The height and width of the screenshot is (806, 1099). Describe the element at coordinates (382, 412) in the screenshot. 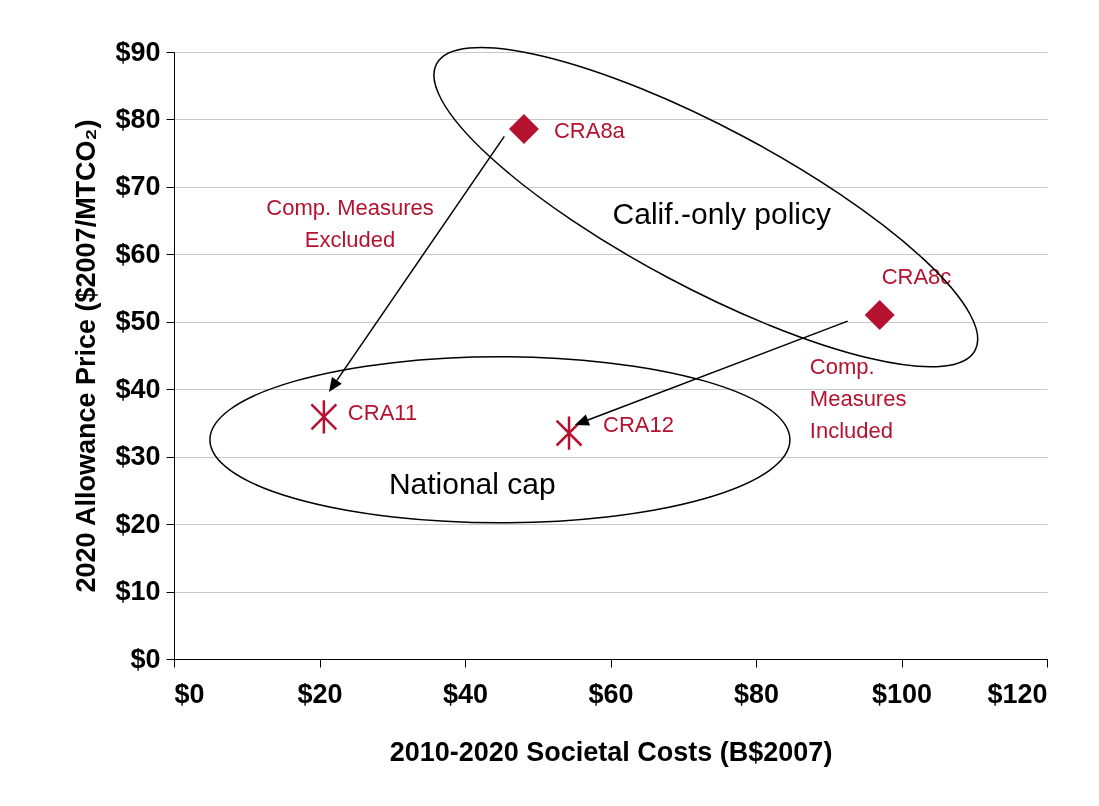

I see `annotation: CRA11` at that location.